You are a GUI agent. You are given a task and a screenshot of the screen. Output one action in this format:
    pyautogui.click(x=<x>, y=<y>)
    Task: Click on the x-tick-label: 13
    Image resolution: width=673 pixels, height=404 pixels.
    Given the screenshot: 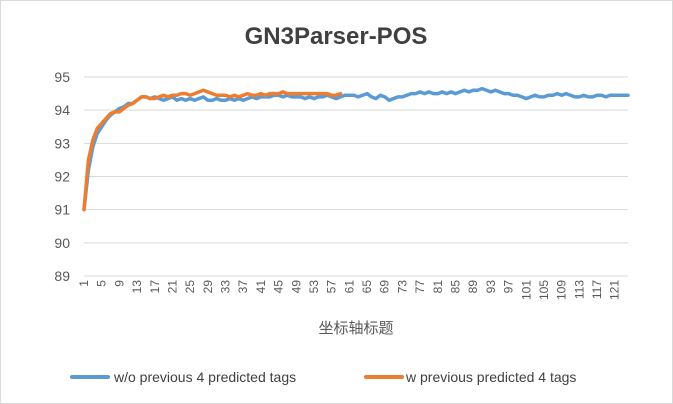 What is the action you would take?
    pyautogui.click(x=137, y=287)
    